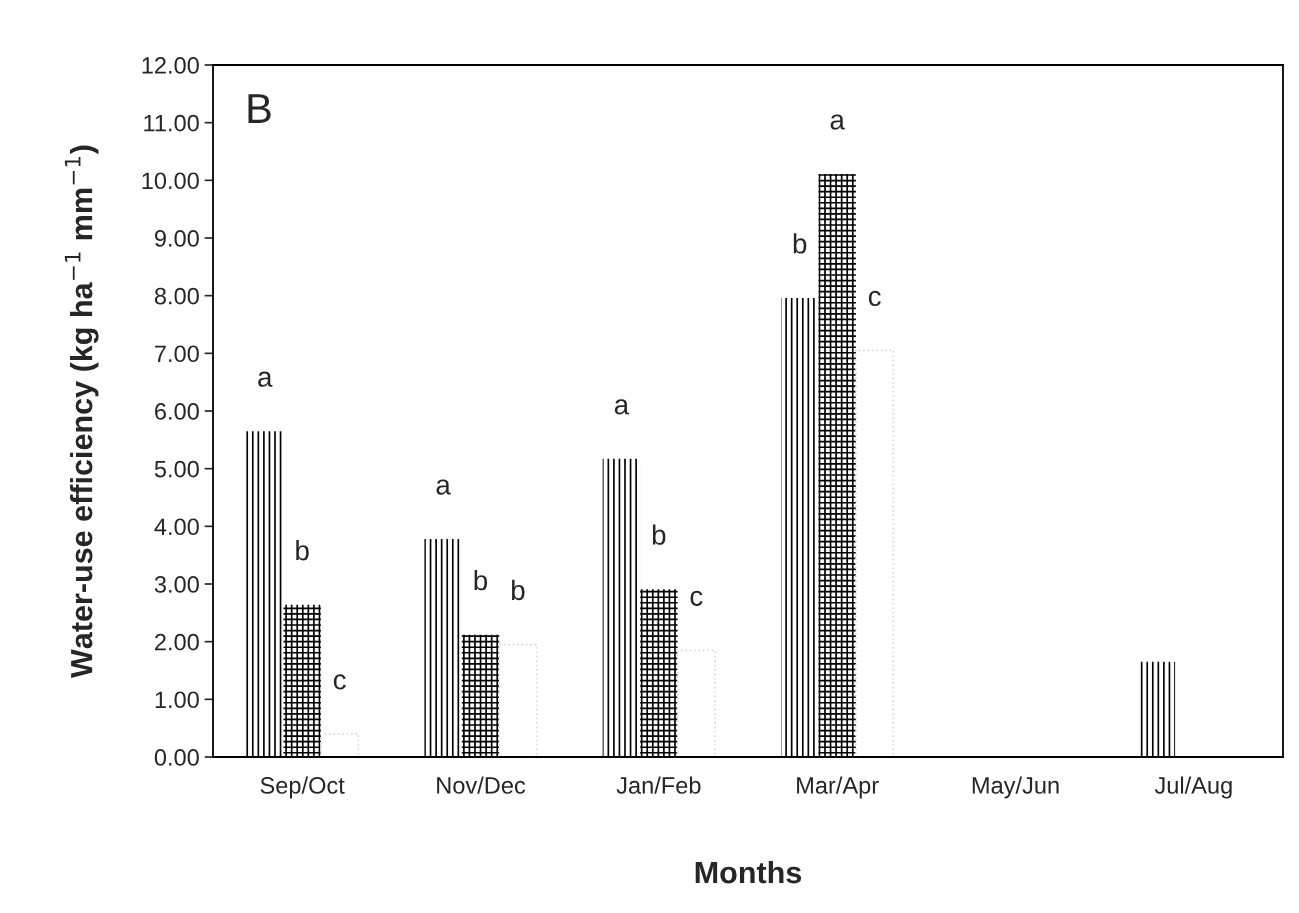 This screenshot has width=1299, height=913. What do you see at coordinates (170, 181) in the screenshot?
I see `y-tick-label: 10.00` at bounding box center [170, 181].